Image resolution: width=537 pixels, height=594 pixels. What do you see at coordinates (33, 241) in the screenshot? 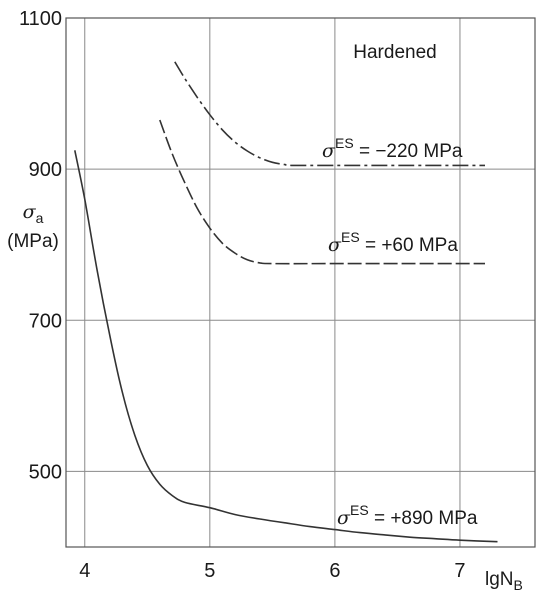
I see `y-axis-label-unit: (MPa)` at bounding box center [33, 241].